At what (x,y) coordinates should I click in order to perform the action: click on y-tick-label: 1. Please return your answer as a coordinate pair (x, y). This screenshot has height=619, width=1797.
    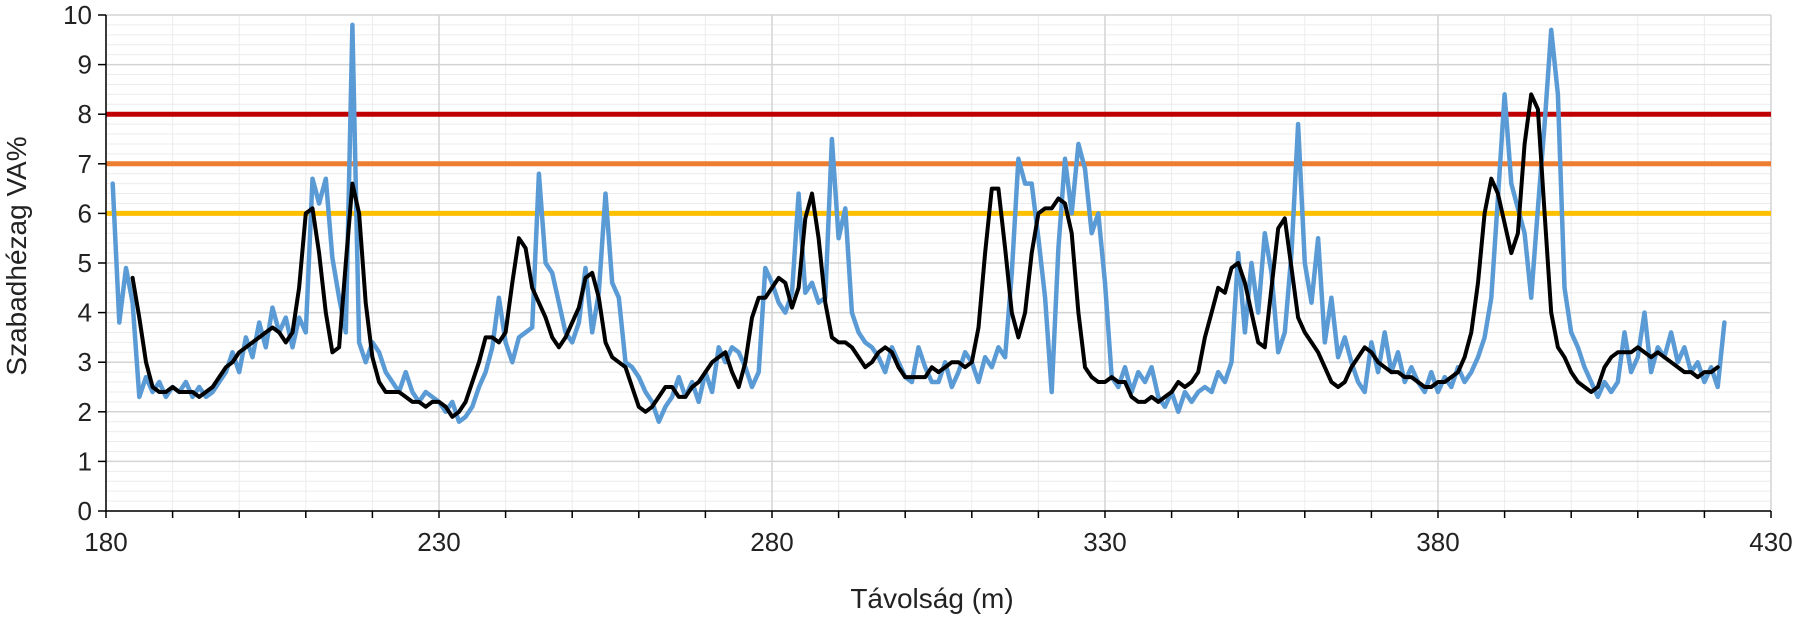
    Looking at the image, I should click on (85, 461).